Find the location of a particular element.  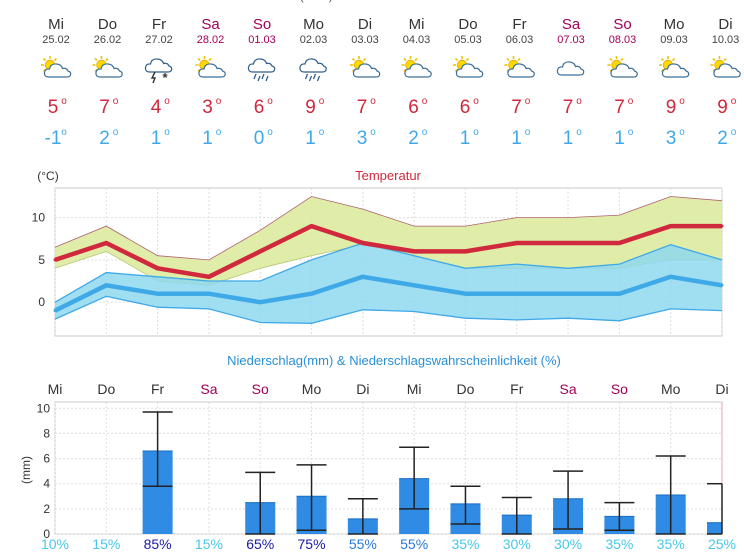

y-tick-label: 4 is located at coordinates (46, 484).